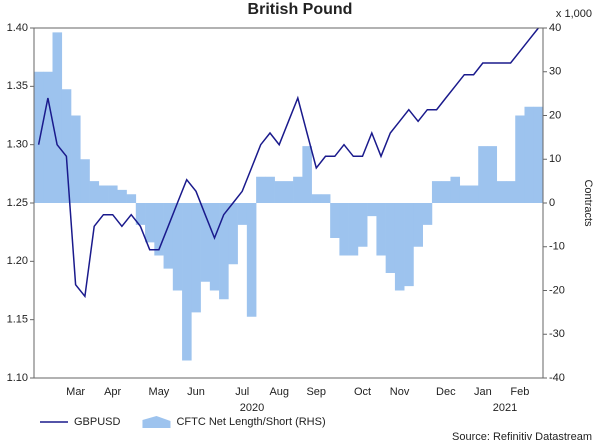  I want to click on legend-label: GBPUSD, so click(97, 422).